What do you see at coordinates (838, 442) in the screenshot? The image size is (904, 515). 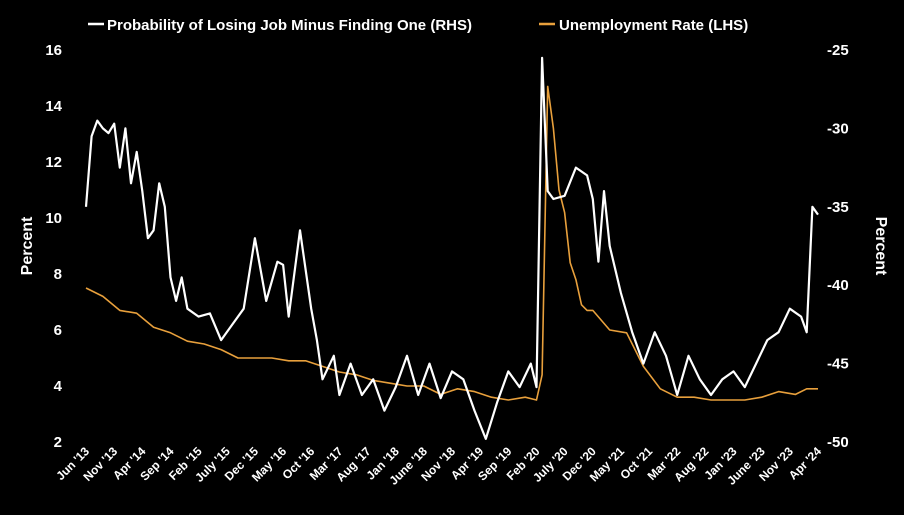 I see `right-tick-label: -50` at bounding box center [838, 442].